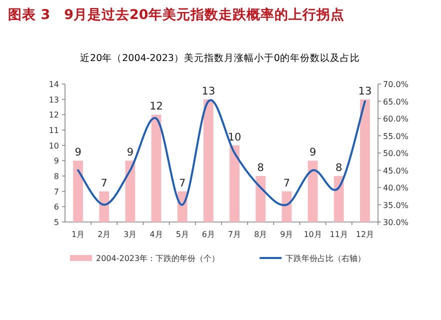 The height and width of the screenshot is (320, 441). What do you see at coordinates (261, 234) in the screenshot?
I see `x-tick-label: 8月` at bounding box center [261, 234].